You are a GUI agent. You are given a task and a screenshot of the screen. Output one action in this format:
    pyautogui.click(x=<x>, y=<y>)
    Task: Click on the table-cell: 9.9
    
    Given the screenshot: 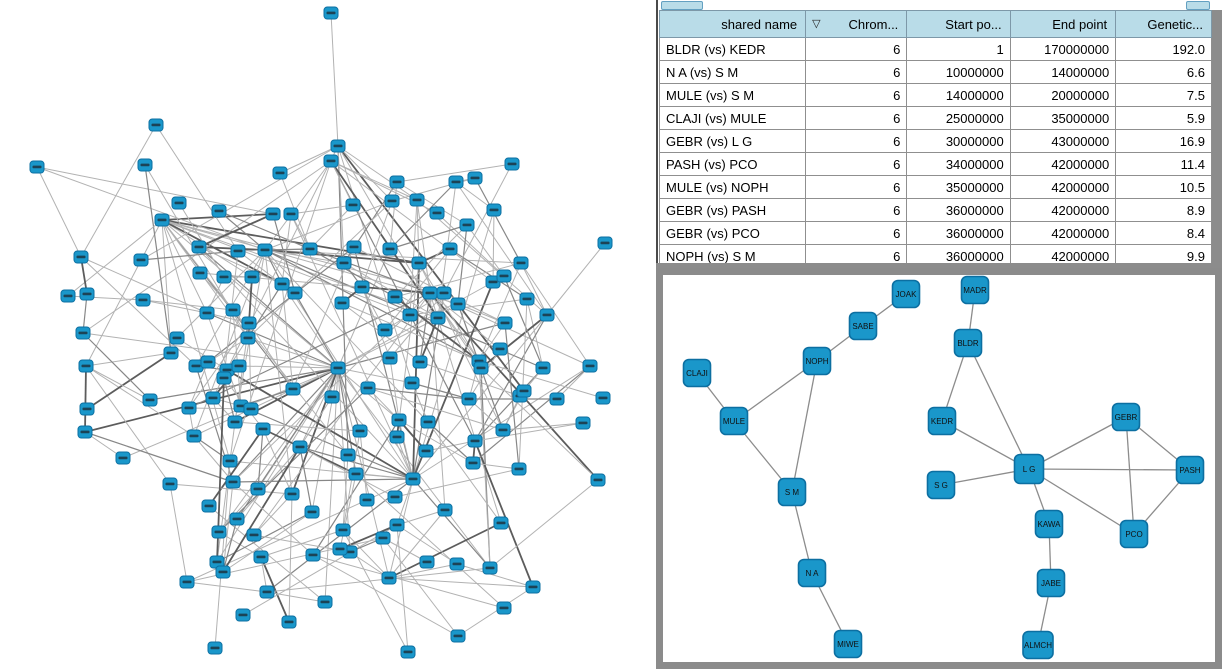 What is the action you would take?
    pyautogui.click(x=1163, y=253)
    